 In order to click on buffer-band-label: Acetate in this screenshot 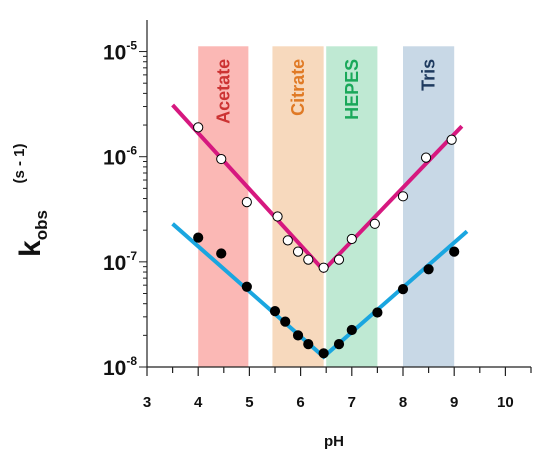, I will do `click(223, 91)`.